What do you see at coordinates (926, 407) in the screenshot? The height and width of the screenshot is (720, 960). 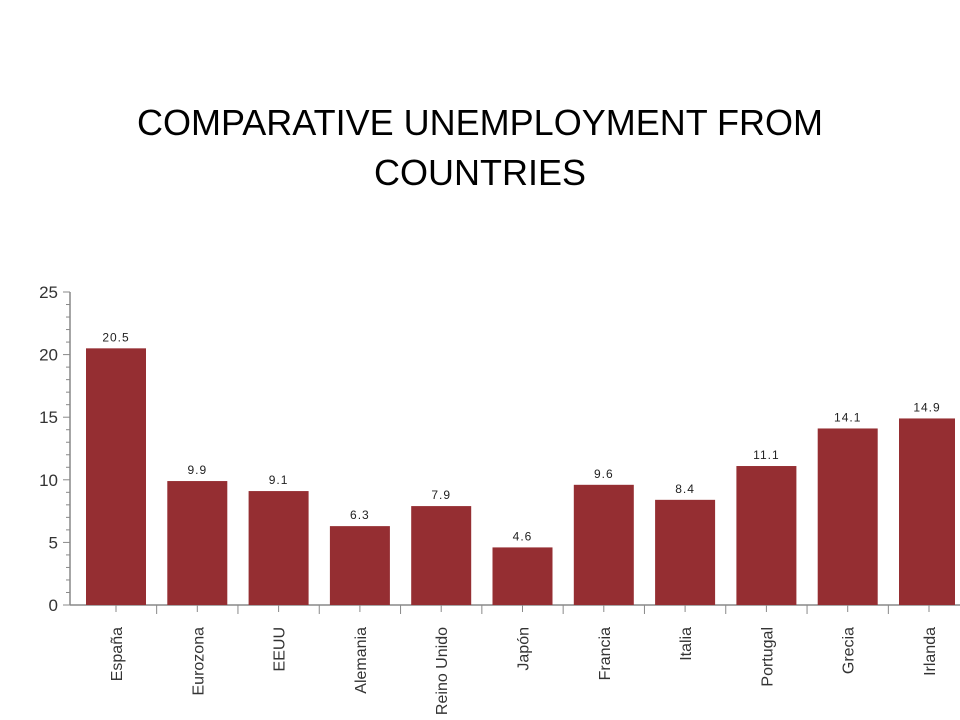 I see `data-label: 14.9` at bounding box center [926, 407].